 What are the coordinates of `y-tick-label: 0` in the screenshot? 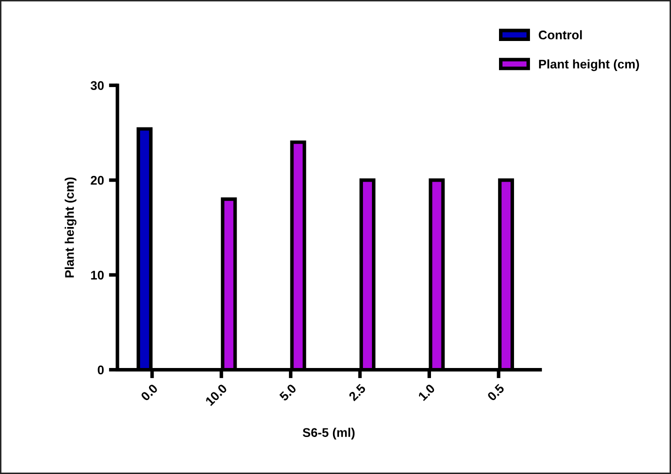 It's located at (101, 370).